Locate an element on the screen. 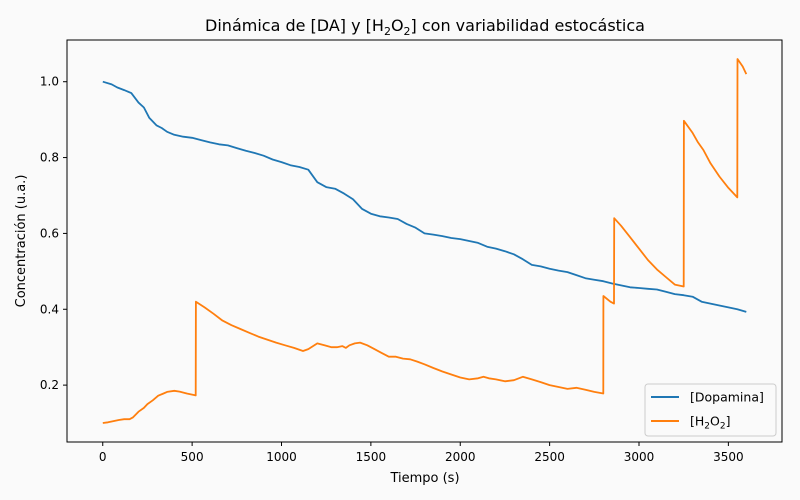 Image resolution: width=800 pixels, height=500 pixels. y-axis-label: Concentración (u.a.) is located at coordinates (21, 241).